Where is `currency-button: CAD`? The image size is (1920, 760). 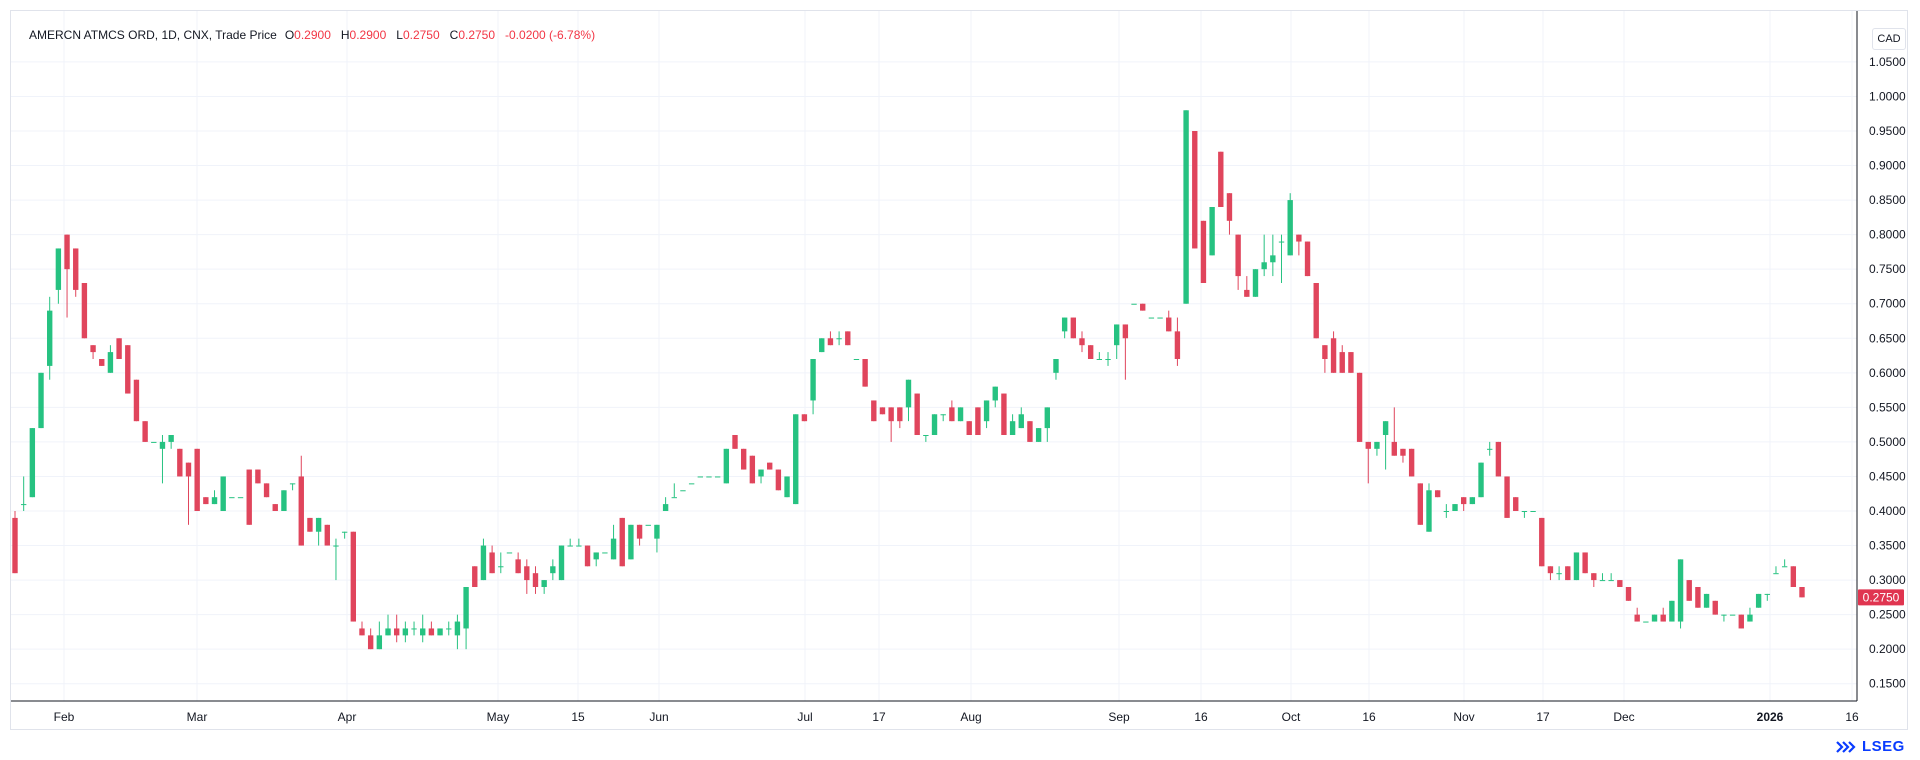 currency-button: CAD is located at coordinates (1889, 39).